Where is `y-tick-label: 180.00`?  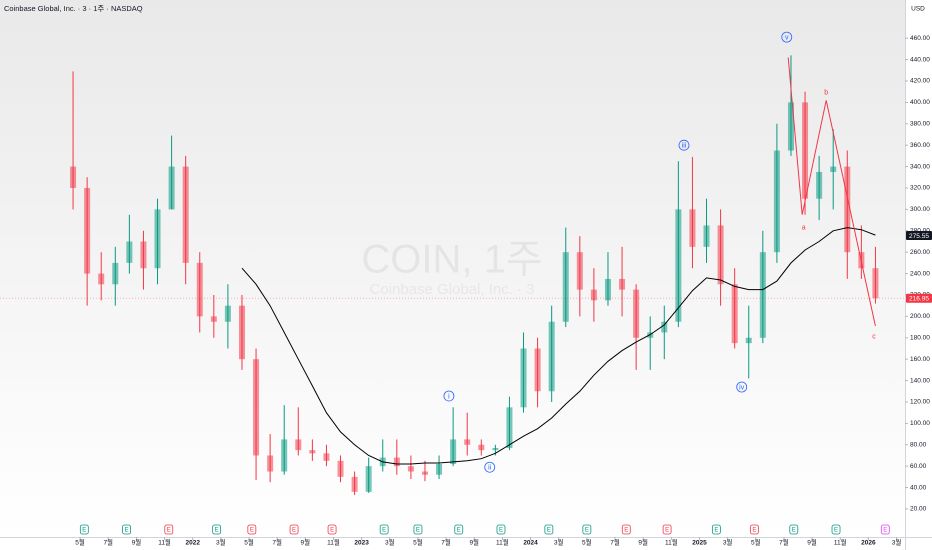 y-tick-label: 180.00 is located at coordinates (920, 337).